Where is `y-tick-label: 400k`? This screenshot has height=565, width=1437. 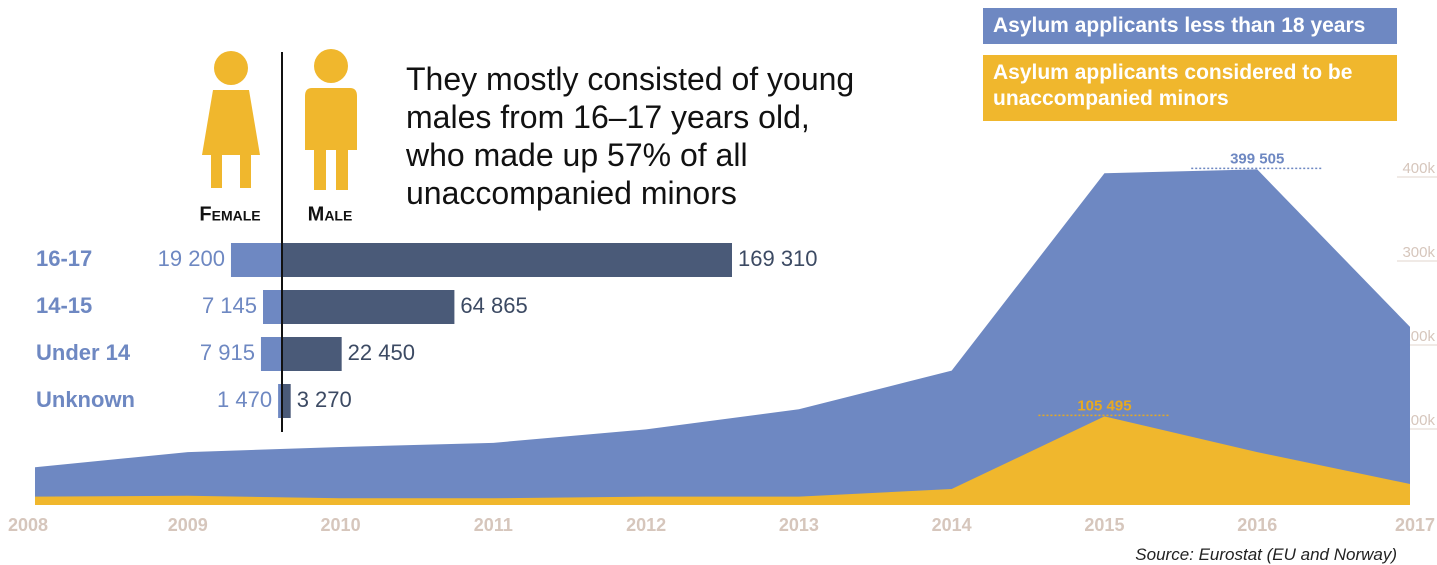
y-tick-label: 400k is located at coordinates (1418, 168).